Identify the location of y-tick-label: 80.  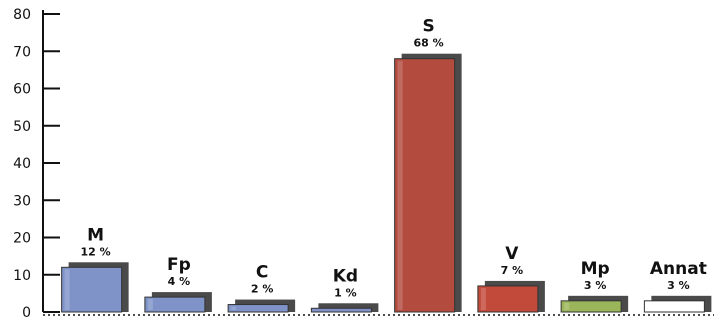
(22, 15).